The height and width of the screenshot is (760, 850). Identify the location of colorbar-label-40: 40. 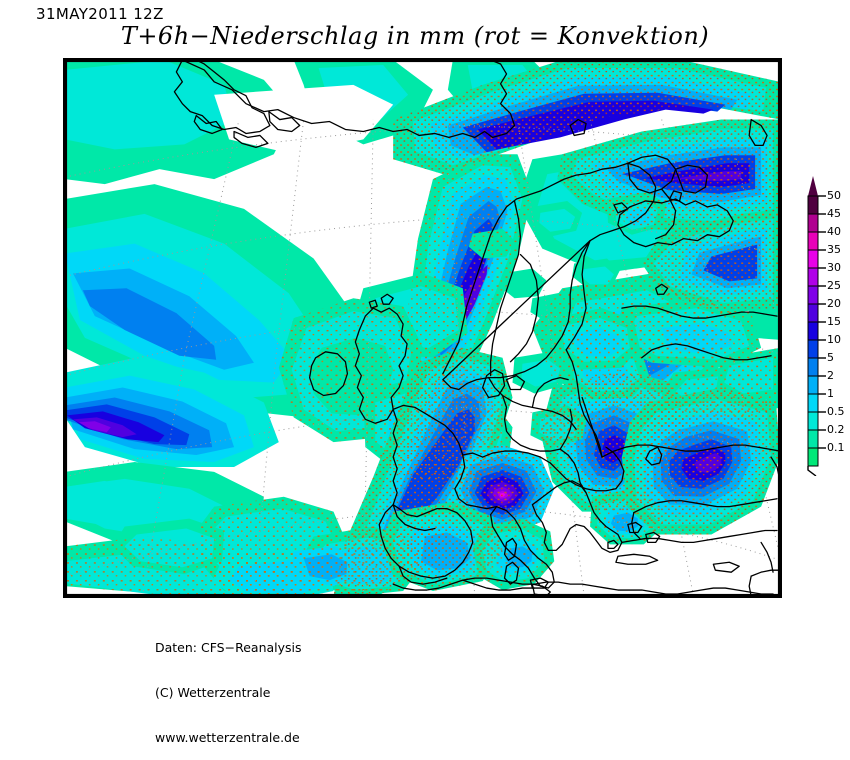
(834, 231).